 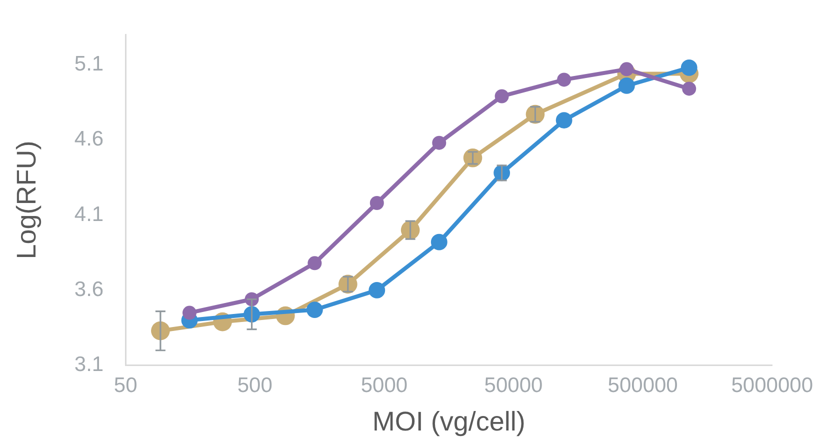 What do you see at coordinates (254, 385) in the screenshot?
I see `x-tick-label: 500` at bounding box center [254, 385].